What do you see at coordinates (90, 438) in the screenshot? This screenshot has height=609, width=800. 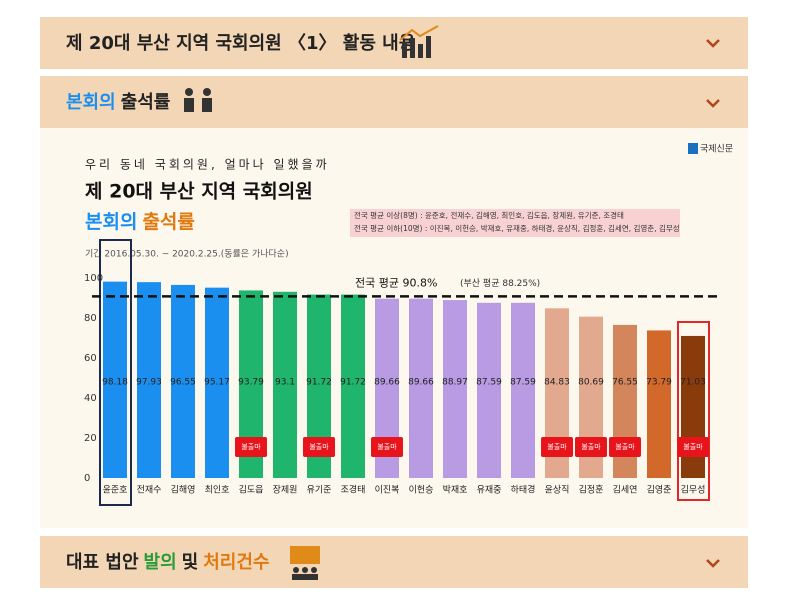 I see `y-tick-label: 20` at bounding box center [90, 438].